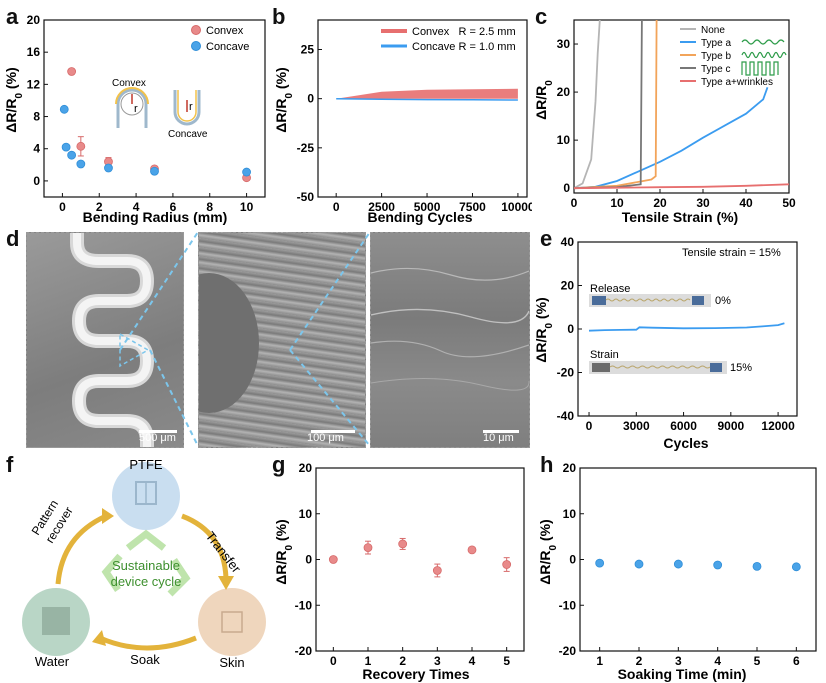 This screenshot has height=683, width=826. Describe the element at coordinates (670, 361) in the screenshot. I see `strain-inset: Strain 15%` at that location.